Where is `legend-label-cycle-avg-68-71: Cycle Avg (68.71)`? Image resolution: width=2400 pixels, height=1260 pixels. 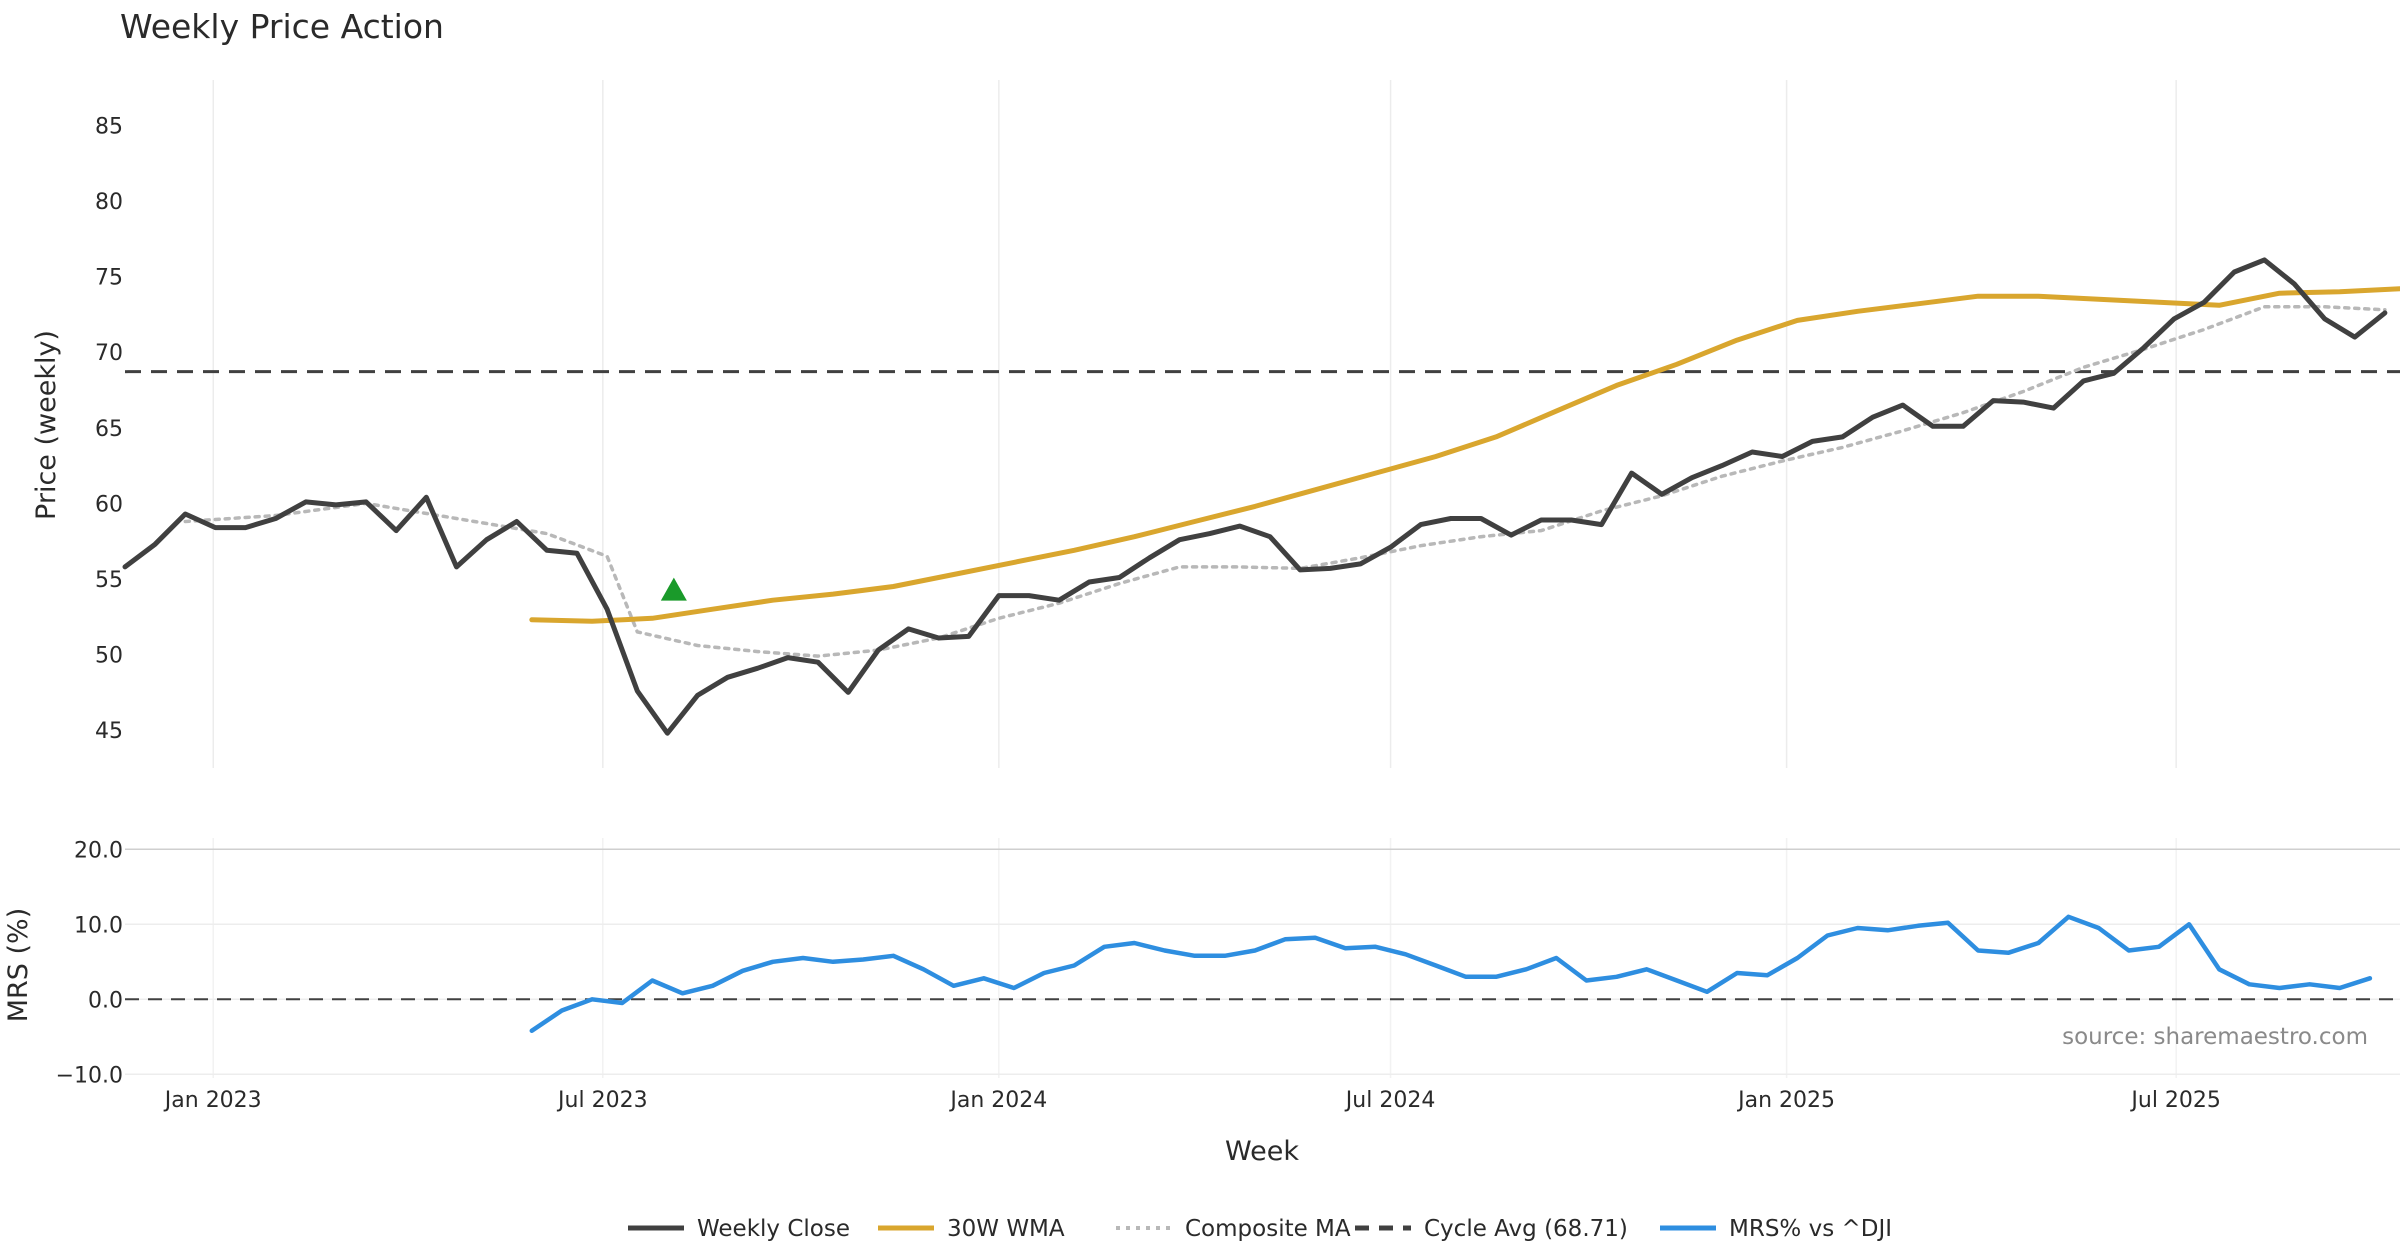
legend-label-cycle-avg-68-71: Cycle Avg (68.71) is located at coordinates (1526, 1229).